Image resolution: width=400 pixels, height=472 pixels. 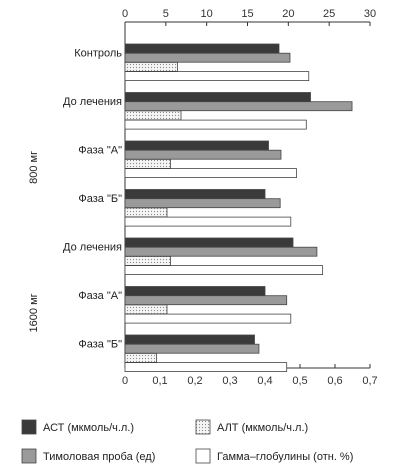 I want to click on bottom-axis-tick-label: 0, so click(x=125, y=381).